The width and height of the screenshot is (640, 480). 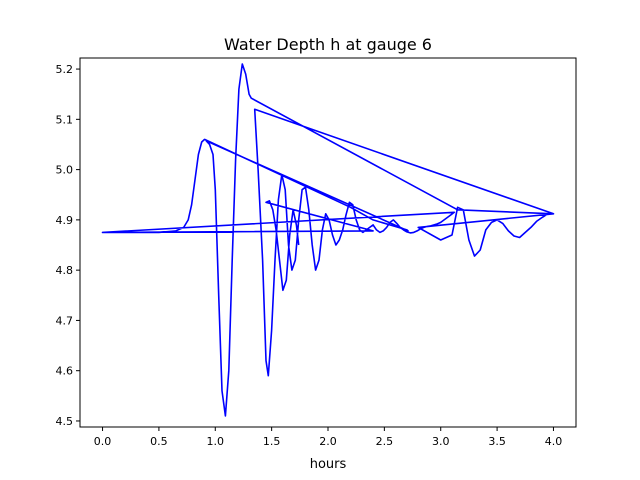 I want to click on y-tick-label: 5.2, so click(x=65, y=69).